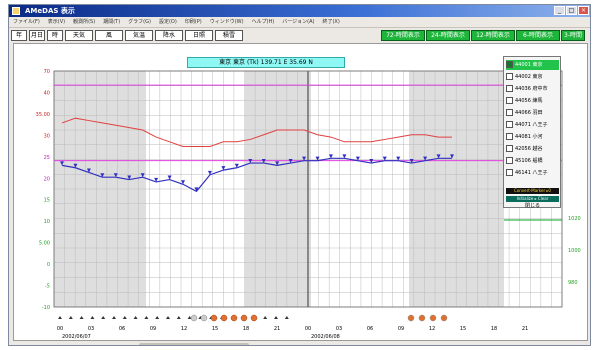  Describe the element at coordinates (194, 344) in the screenshot. I see `horizontal-scrollbar` at that location.